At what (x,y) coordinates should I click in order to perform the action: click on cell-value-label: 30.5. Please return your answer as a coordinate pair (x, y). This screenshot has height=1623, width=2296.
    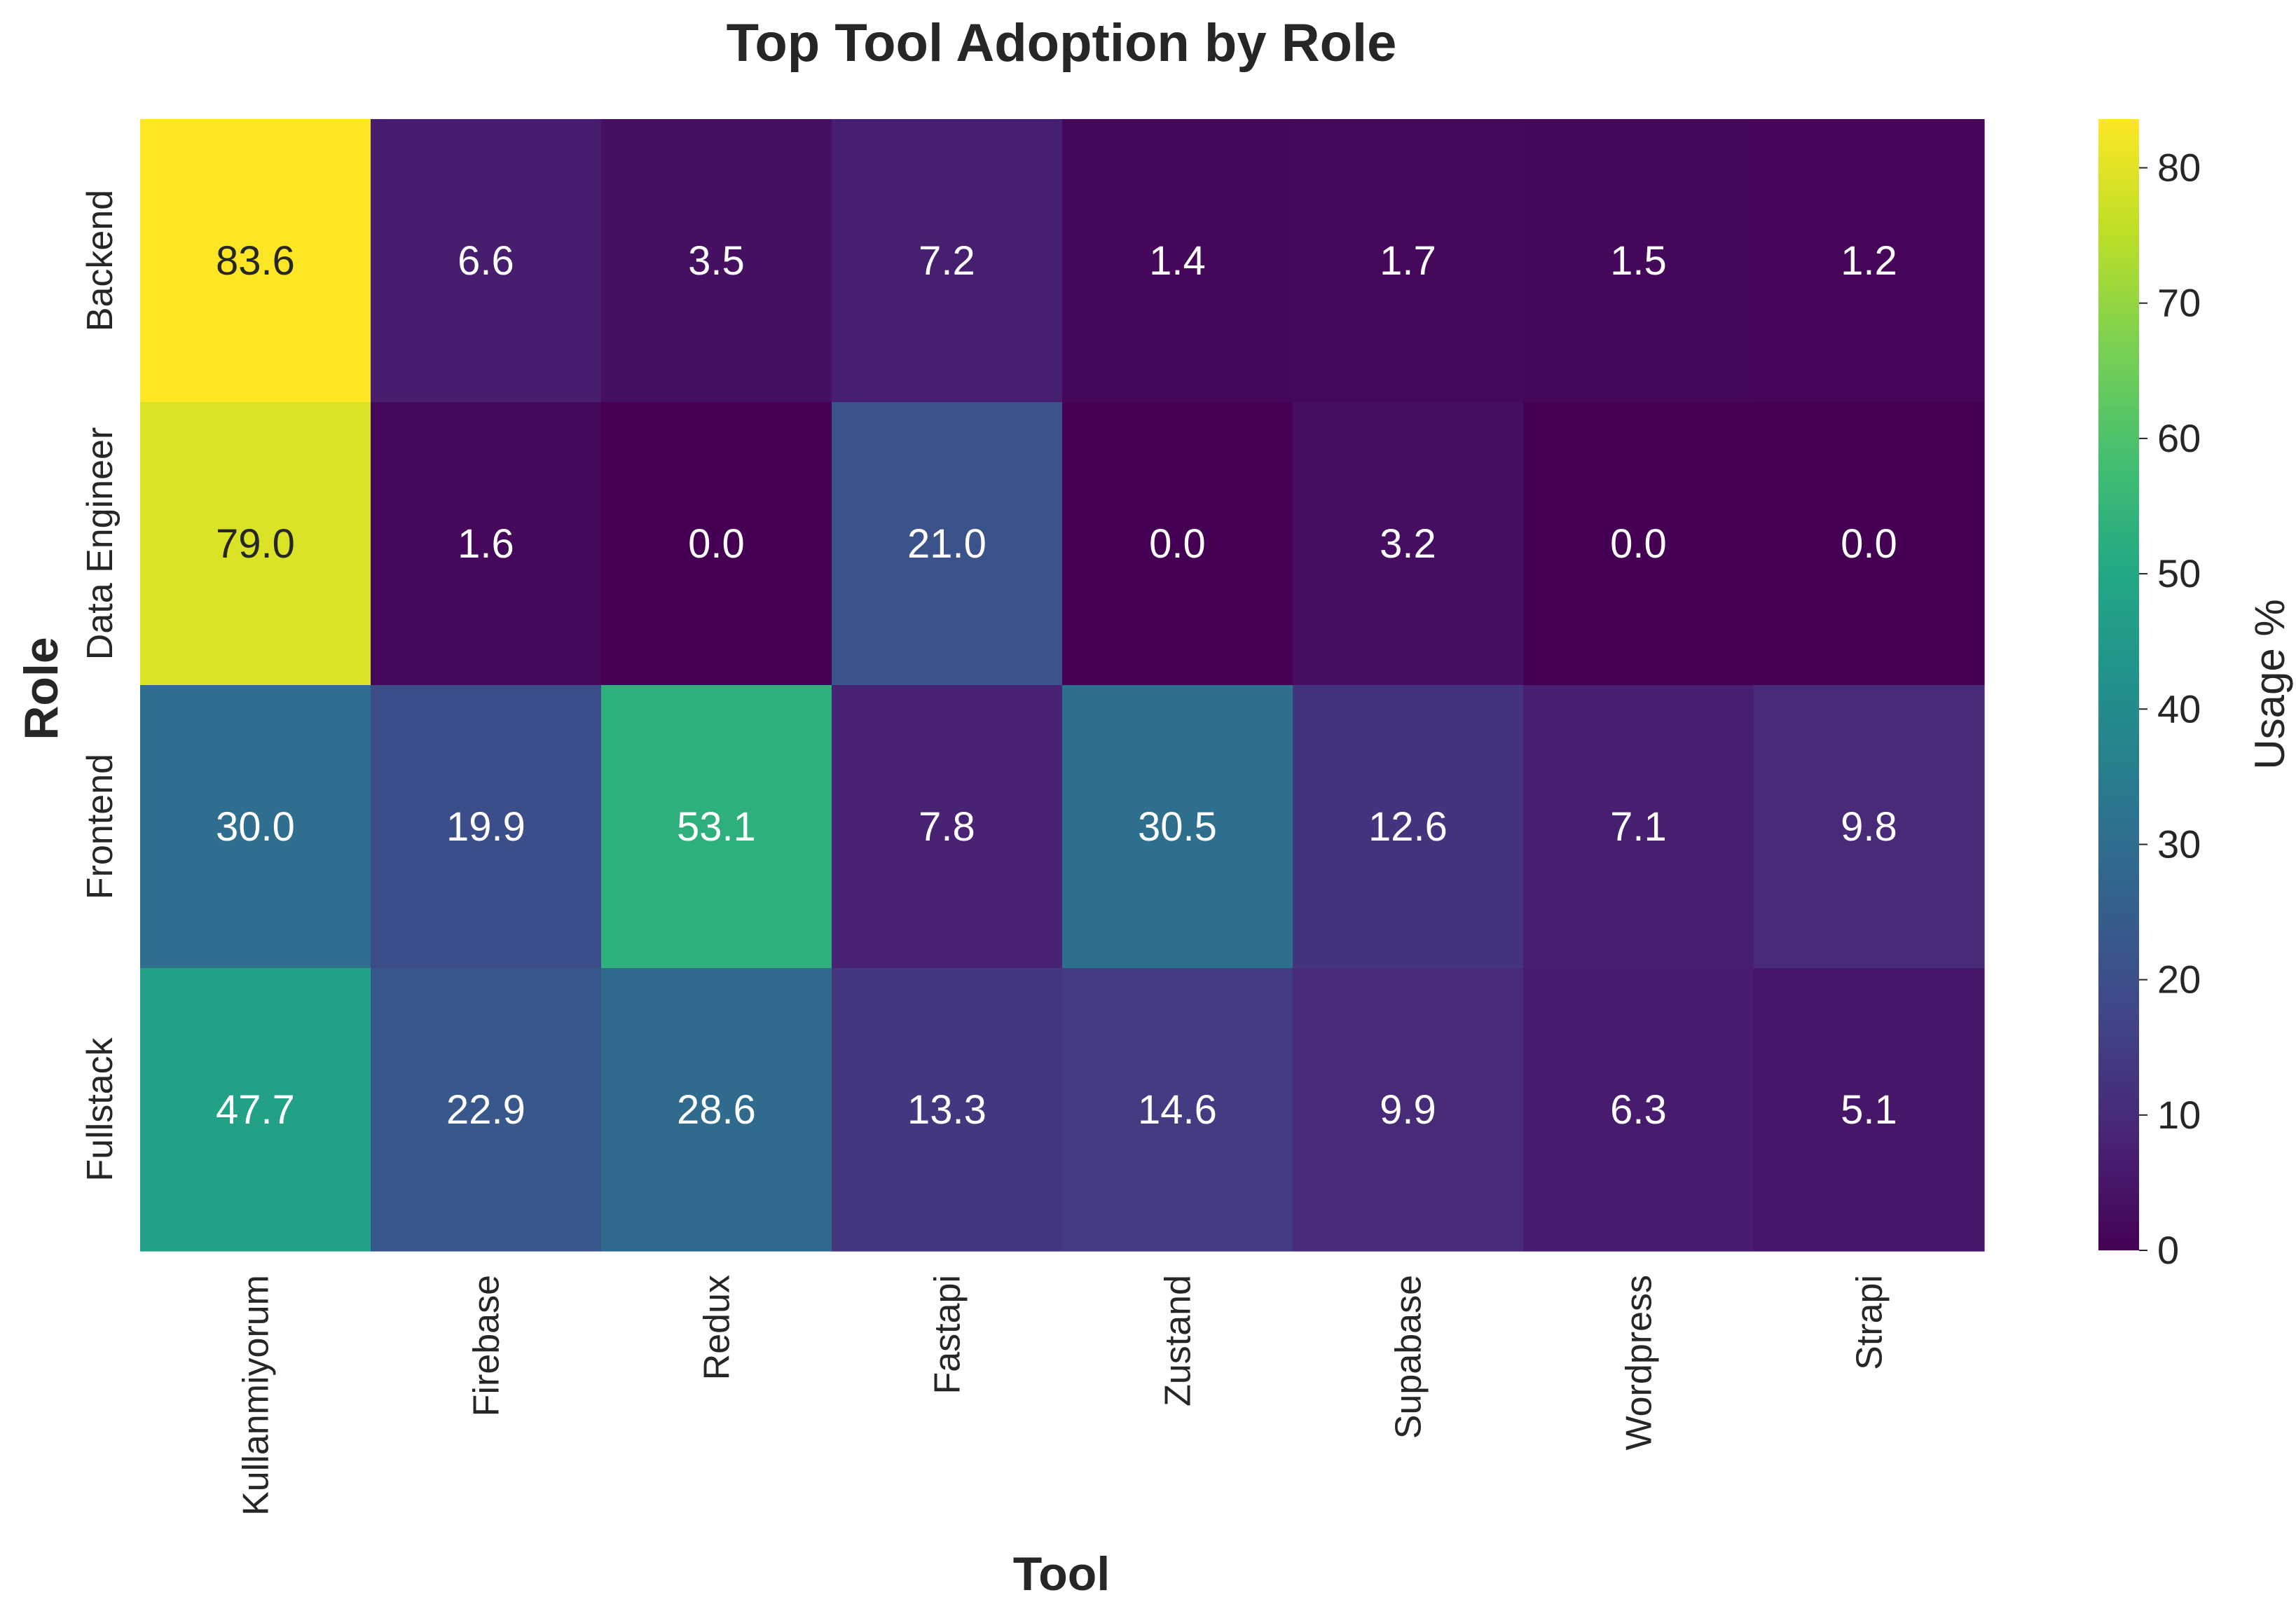
    Looking at the image, I should click on (1177, 827).